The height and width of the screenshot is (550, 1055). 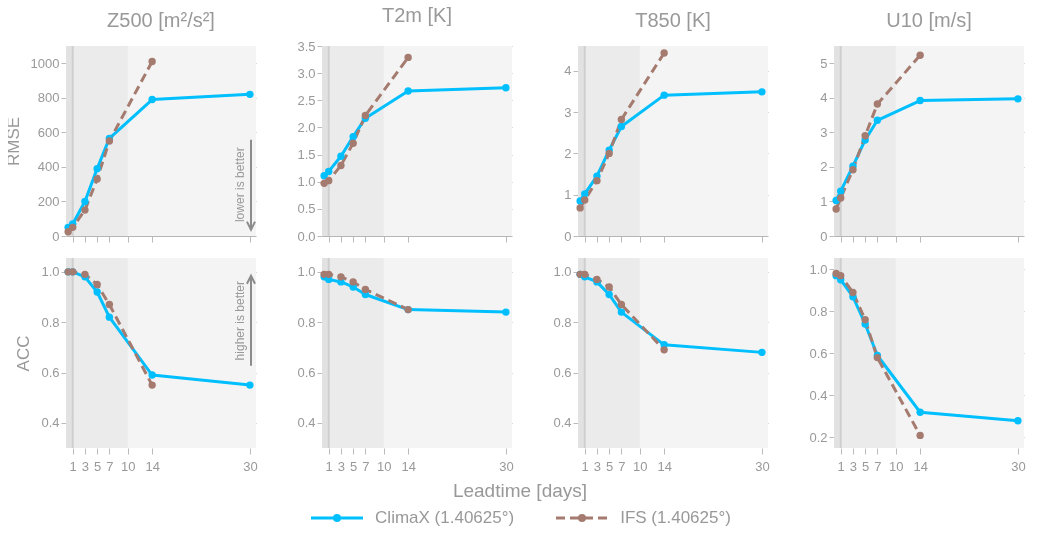 I want to click on y-tick-label: 1.5, so click(x=306, y=155).